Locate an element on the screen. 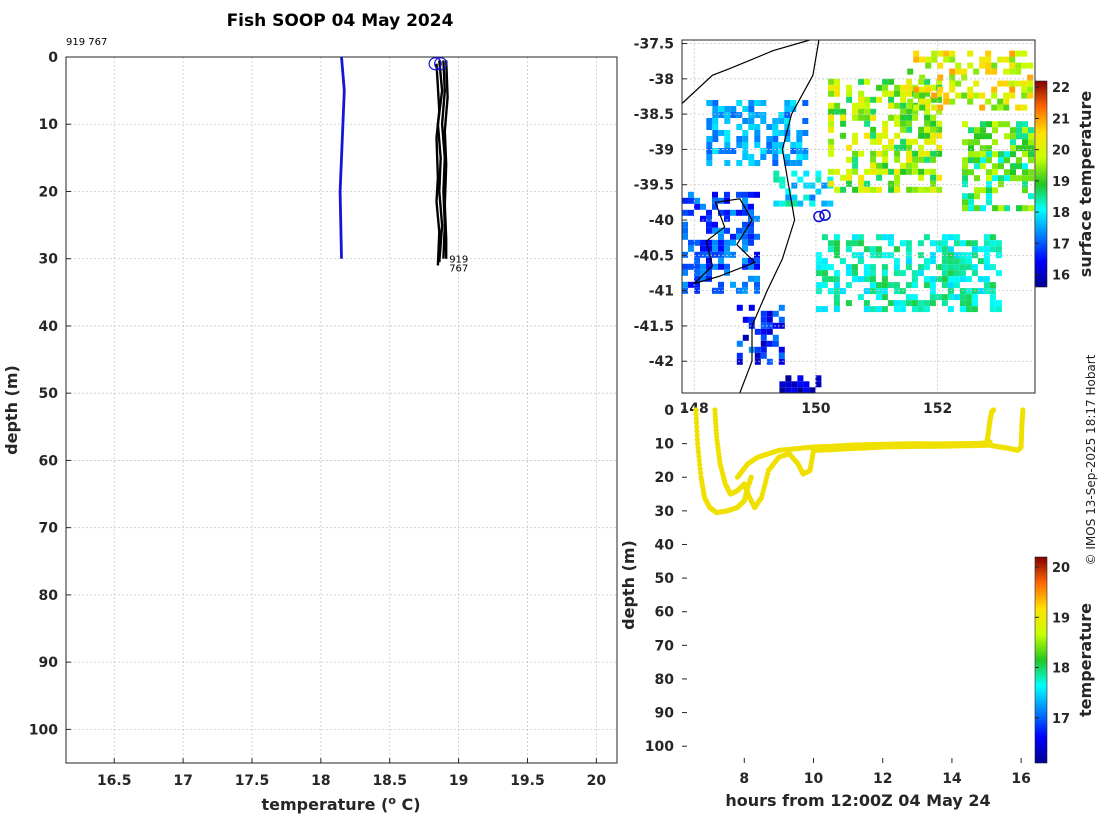 The width and height of the screenshot is (1100, 820). ts-colorbar-ticks: 17 18 19 20 is located at coordinates (1052, 644).